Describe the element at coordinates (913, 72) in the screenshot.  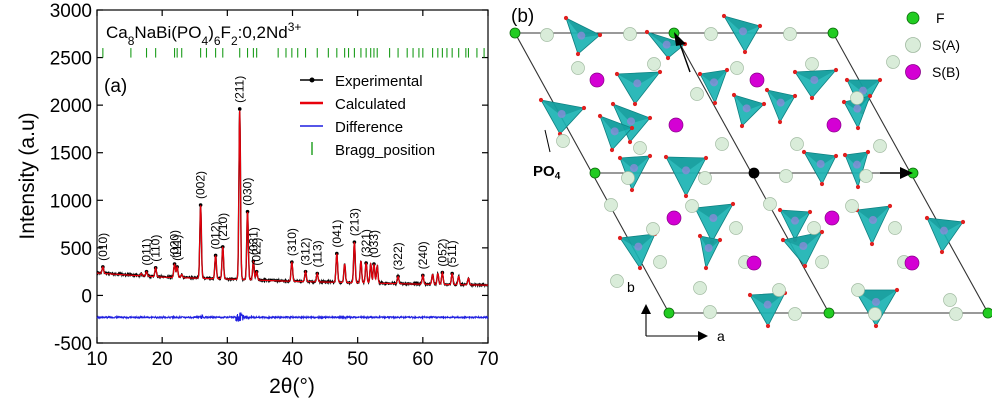
I see `legend-swatch-sb` at that location.